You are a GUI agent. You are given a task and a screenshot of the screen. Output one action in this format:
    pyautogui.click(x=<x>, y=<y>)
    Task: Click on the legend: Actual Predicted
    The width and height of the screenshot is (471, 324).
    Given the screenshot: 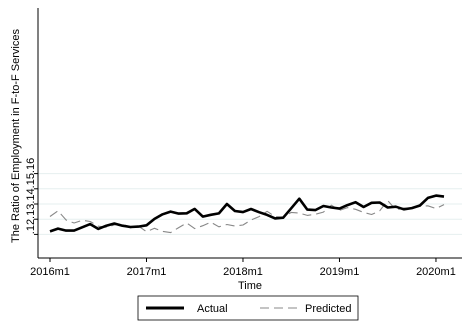 What is the action you would take?
    pyautogui.click(x=248, y=308)
    